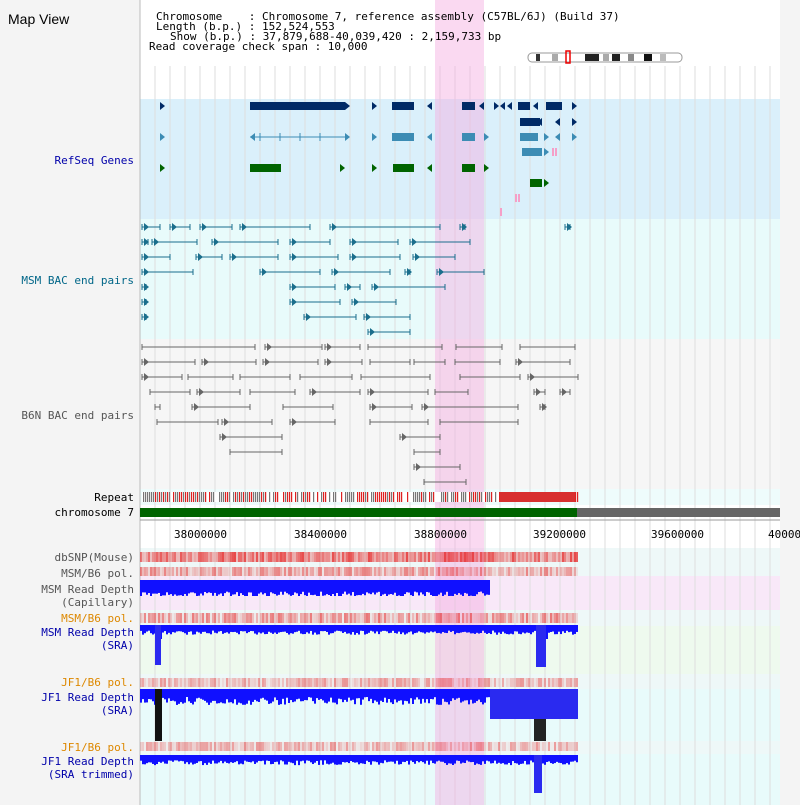 The height and width of the screenshot is (805, 800). Describe the element at coordinates (90, 774) in the screenshot. I see `track-label-jf1-read-depth-trimmed-sub: (SRA trimmed)` at that location.